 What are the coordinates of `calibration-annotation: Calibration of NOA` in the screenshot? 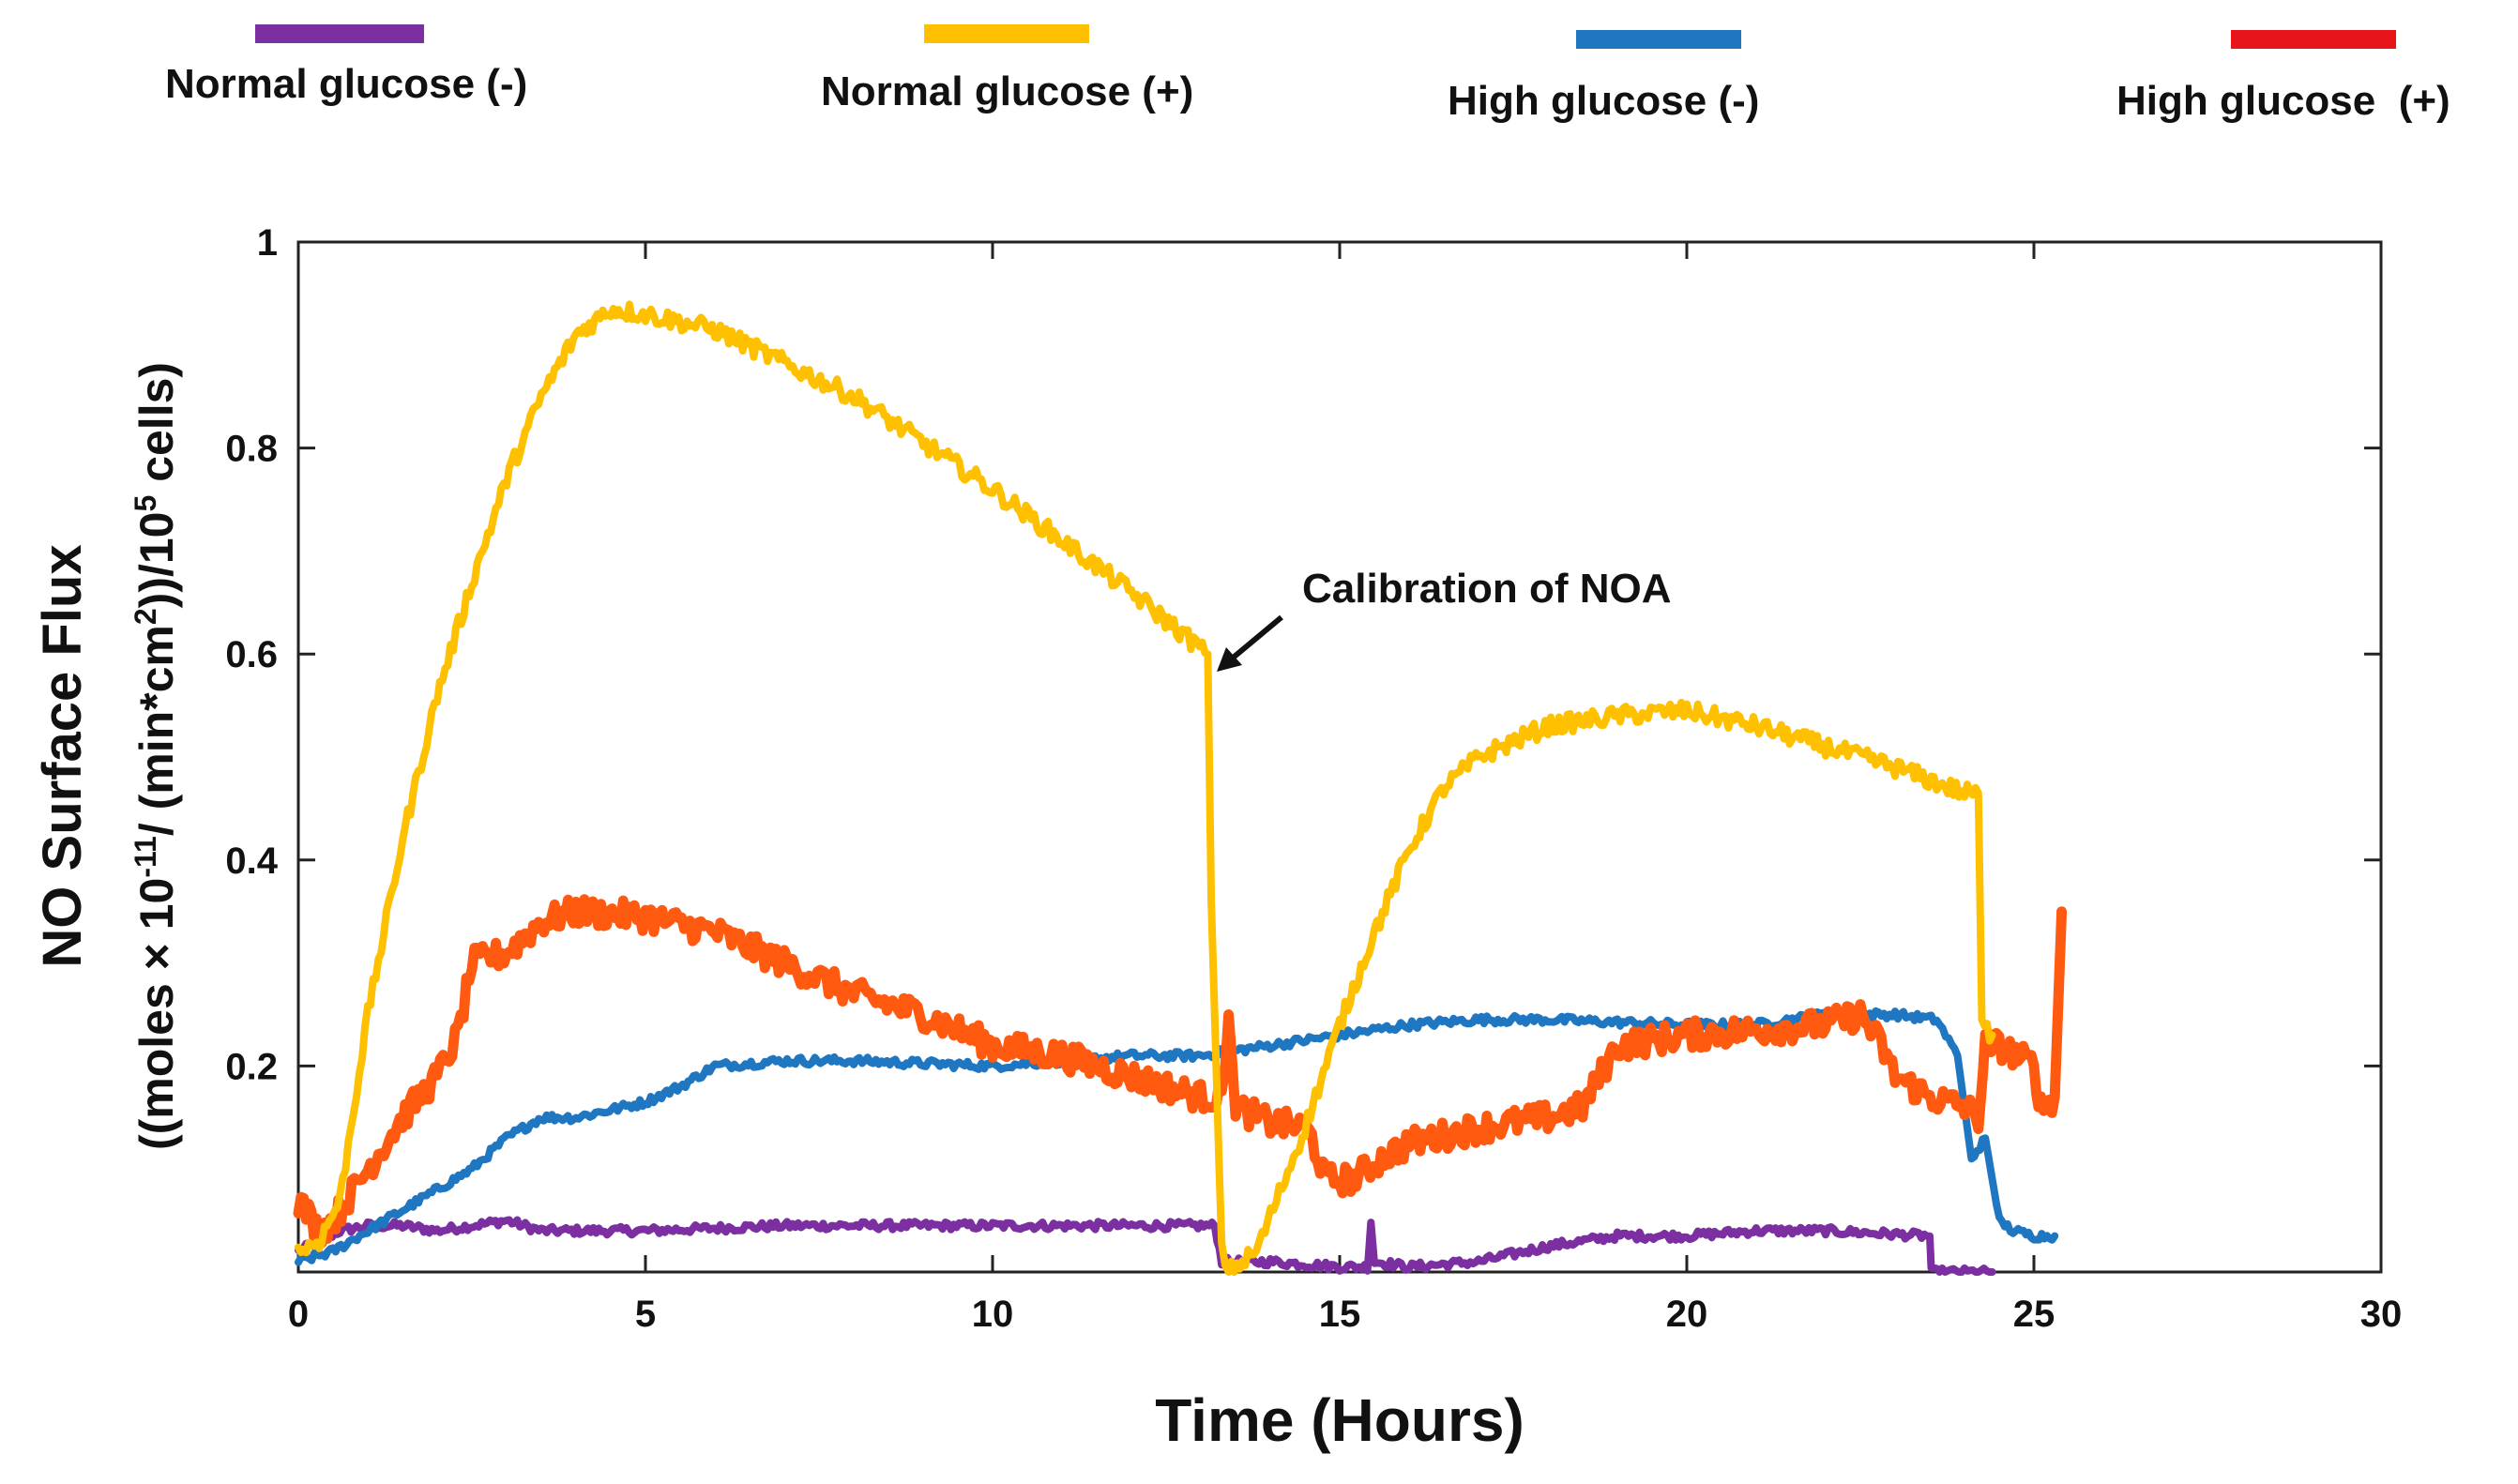 It's located at (1445, 619).